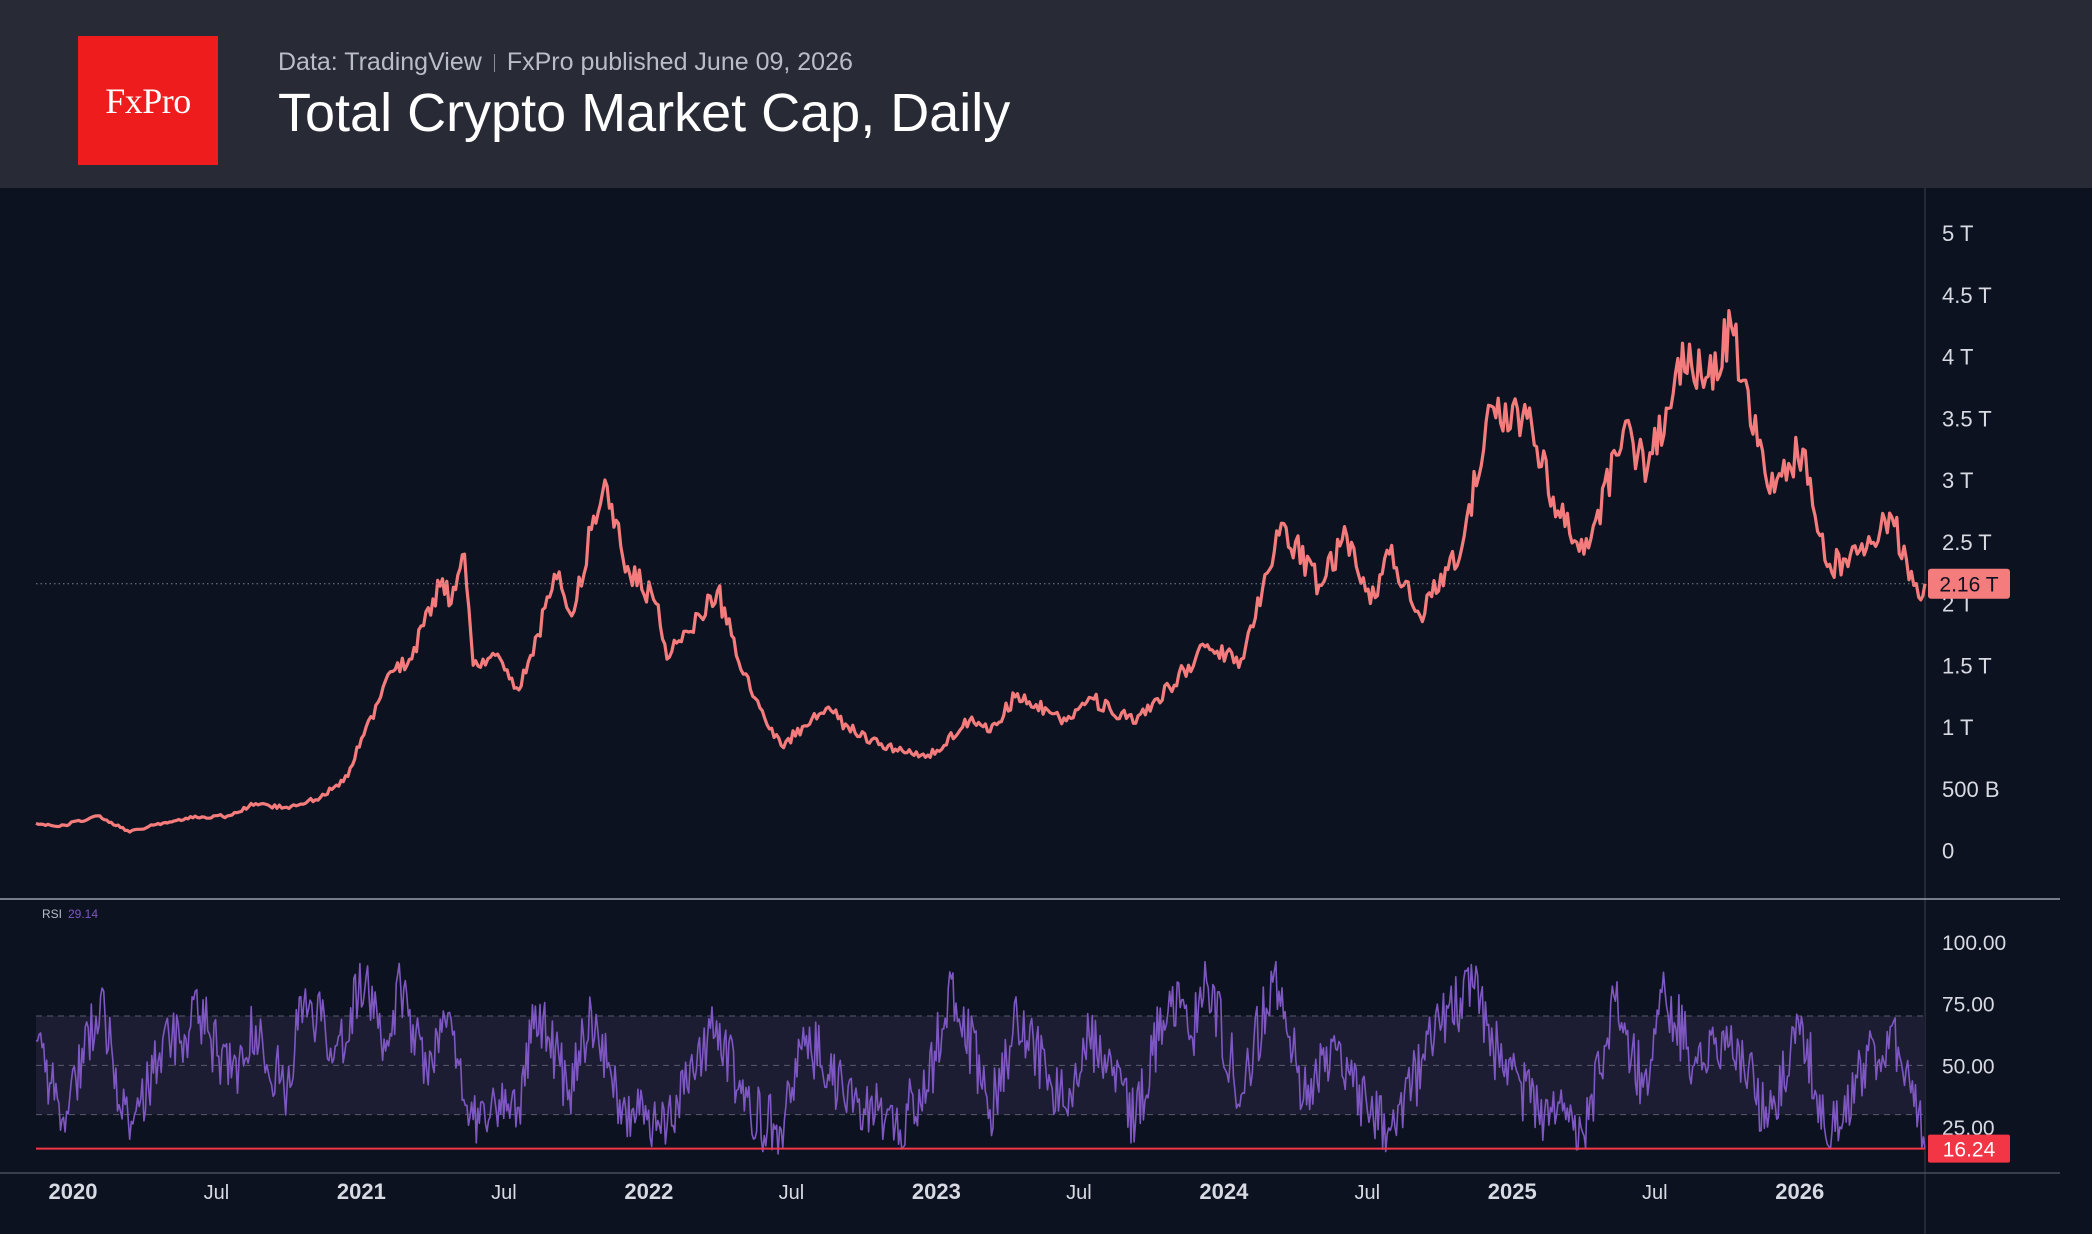  Describe the element at coordinates (679, 62) in the screenshot. I see `source-right: FxPro published June 09, 2026` at that location.